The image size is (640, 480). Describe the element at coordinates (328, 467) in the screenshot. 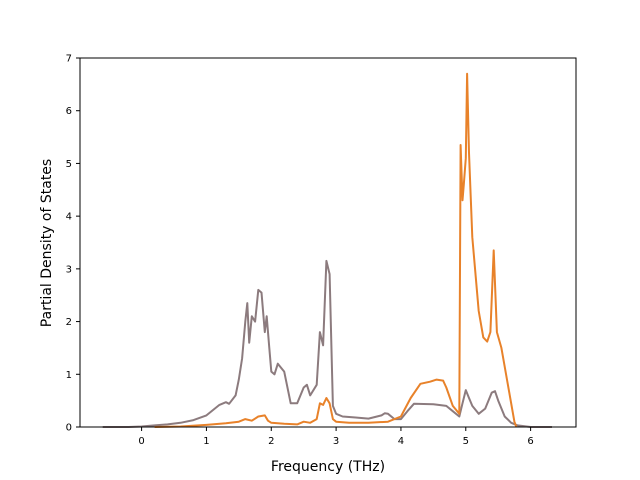

I see `x-axis-title: Frequency (THz)` at that location.